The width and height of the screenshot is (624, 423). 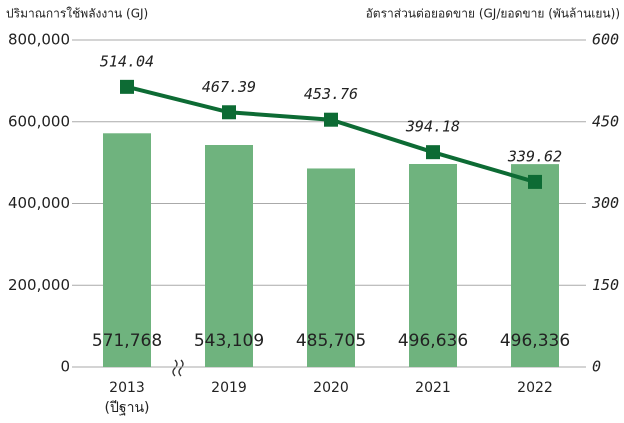 What do you see at coordinates (127, 388) in the screenshot?
I see `x-tick-label: 2013` at bounding box center [127, 388].